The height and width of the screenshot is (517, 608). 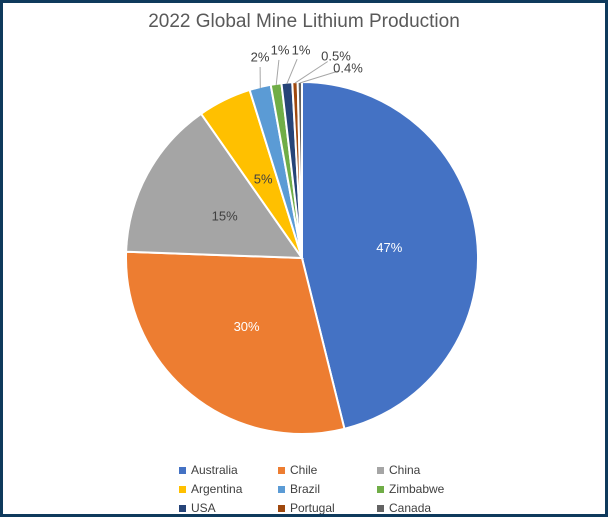 What do you see at coordinates (247, 326) in the screenshot?
I see `slice-label-chile: 30%` at bounding box center [247, 326].